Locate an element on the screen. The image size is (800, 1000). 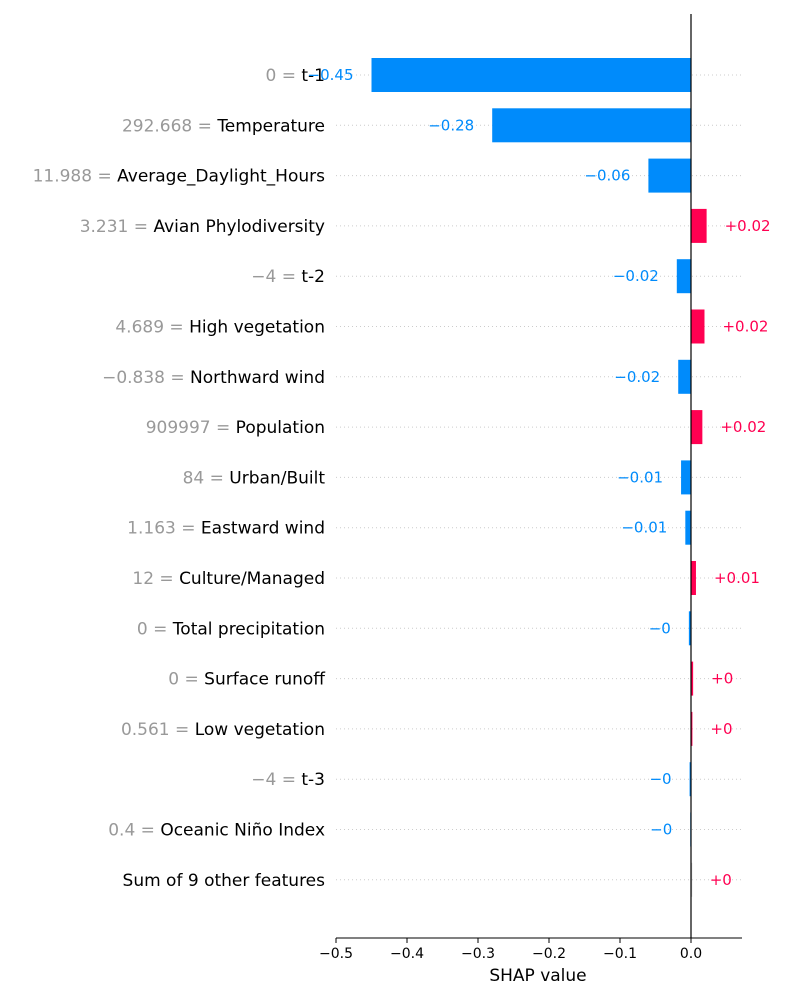
bar-temperature is located at coordinates (591, 125).